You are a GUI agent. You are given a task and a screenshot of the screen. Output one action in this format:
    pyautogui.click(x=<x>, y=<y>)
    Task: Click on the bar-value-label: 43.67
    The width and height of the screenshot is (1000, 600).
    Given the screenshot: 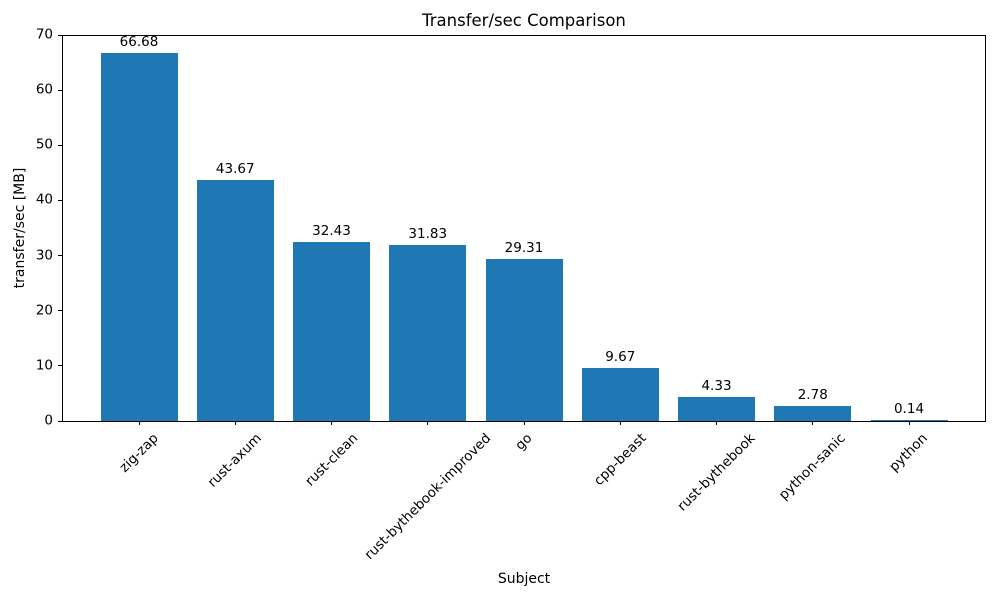 What is the action you would take?
    pyautogui.click(x=235, y=169)
    